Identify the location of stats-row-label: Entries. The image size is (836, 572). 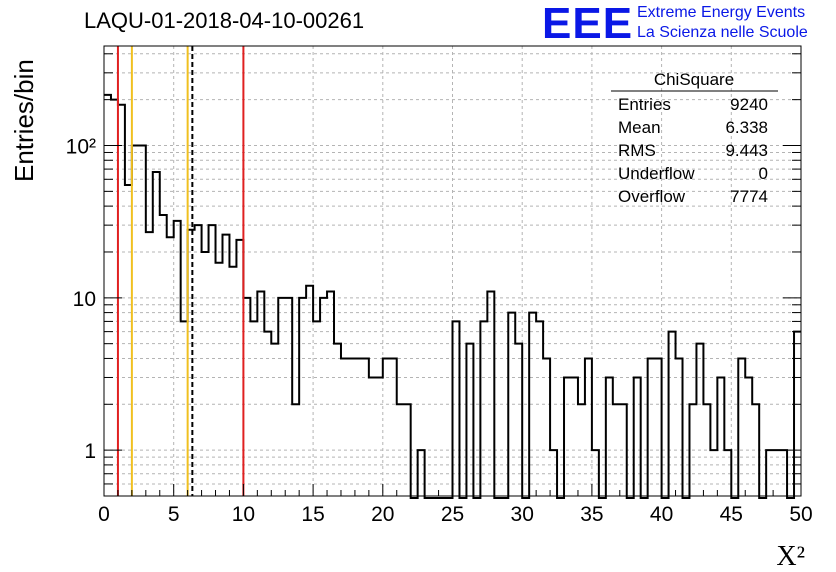
(644, 104).